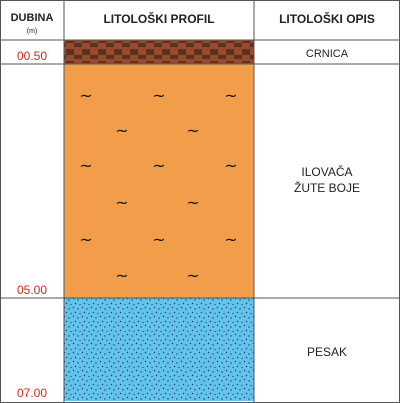 This screenshot has width=400, height=403. I want to click on description-ilovaca-line-1: ILOVAČA, so click(326, 171).